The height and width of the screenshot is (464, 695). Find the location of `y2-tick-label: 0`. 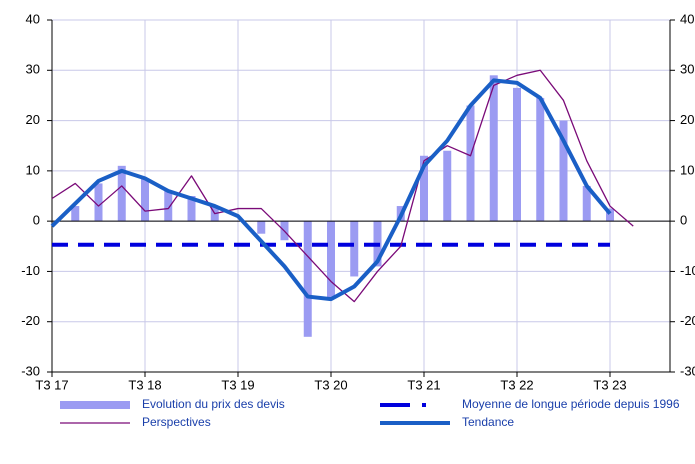

y2-tick-label: 0 is located at coordinates (683, 220).